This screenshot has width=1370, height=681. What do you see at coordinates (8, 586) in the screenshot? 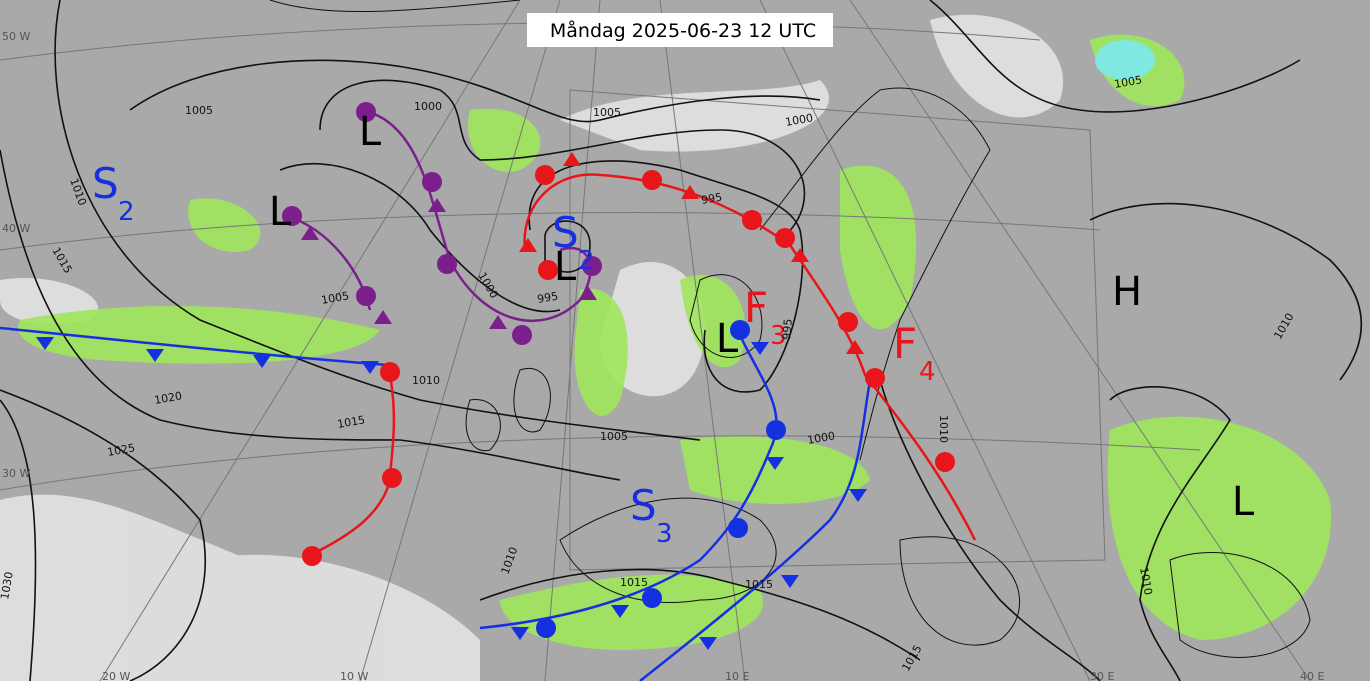
I see `isobar-label: 1030` at bounding box center [8, 586].